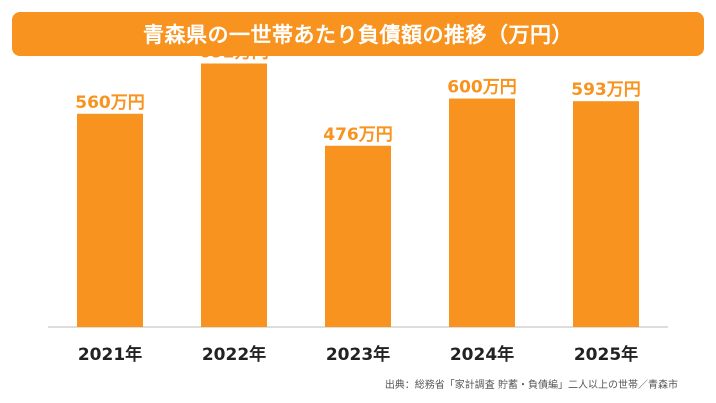 The image size is (716, 403). What do you see at coordinates (606, 354) in the screenshot?
I see `tick-label-4: 2025年` at bounding box center [606, 354].